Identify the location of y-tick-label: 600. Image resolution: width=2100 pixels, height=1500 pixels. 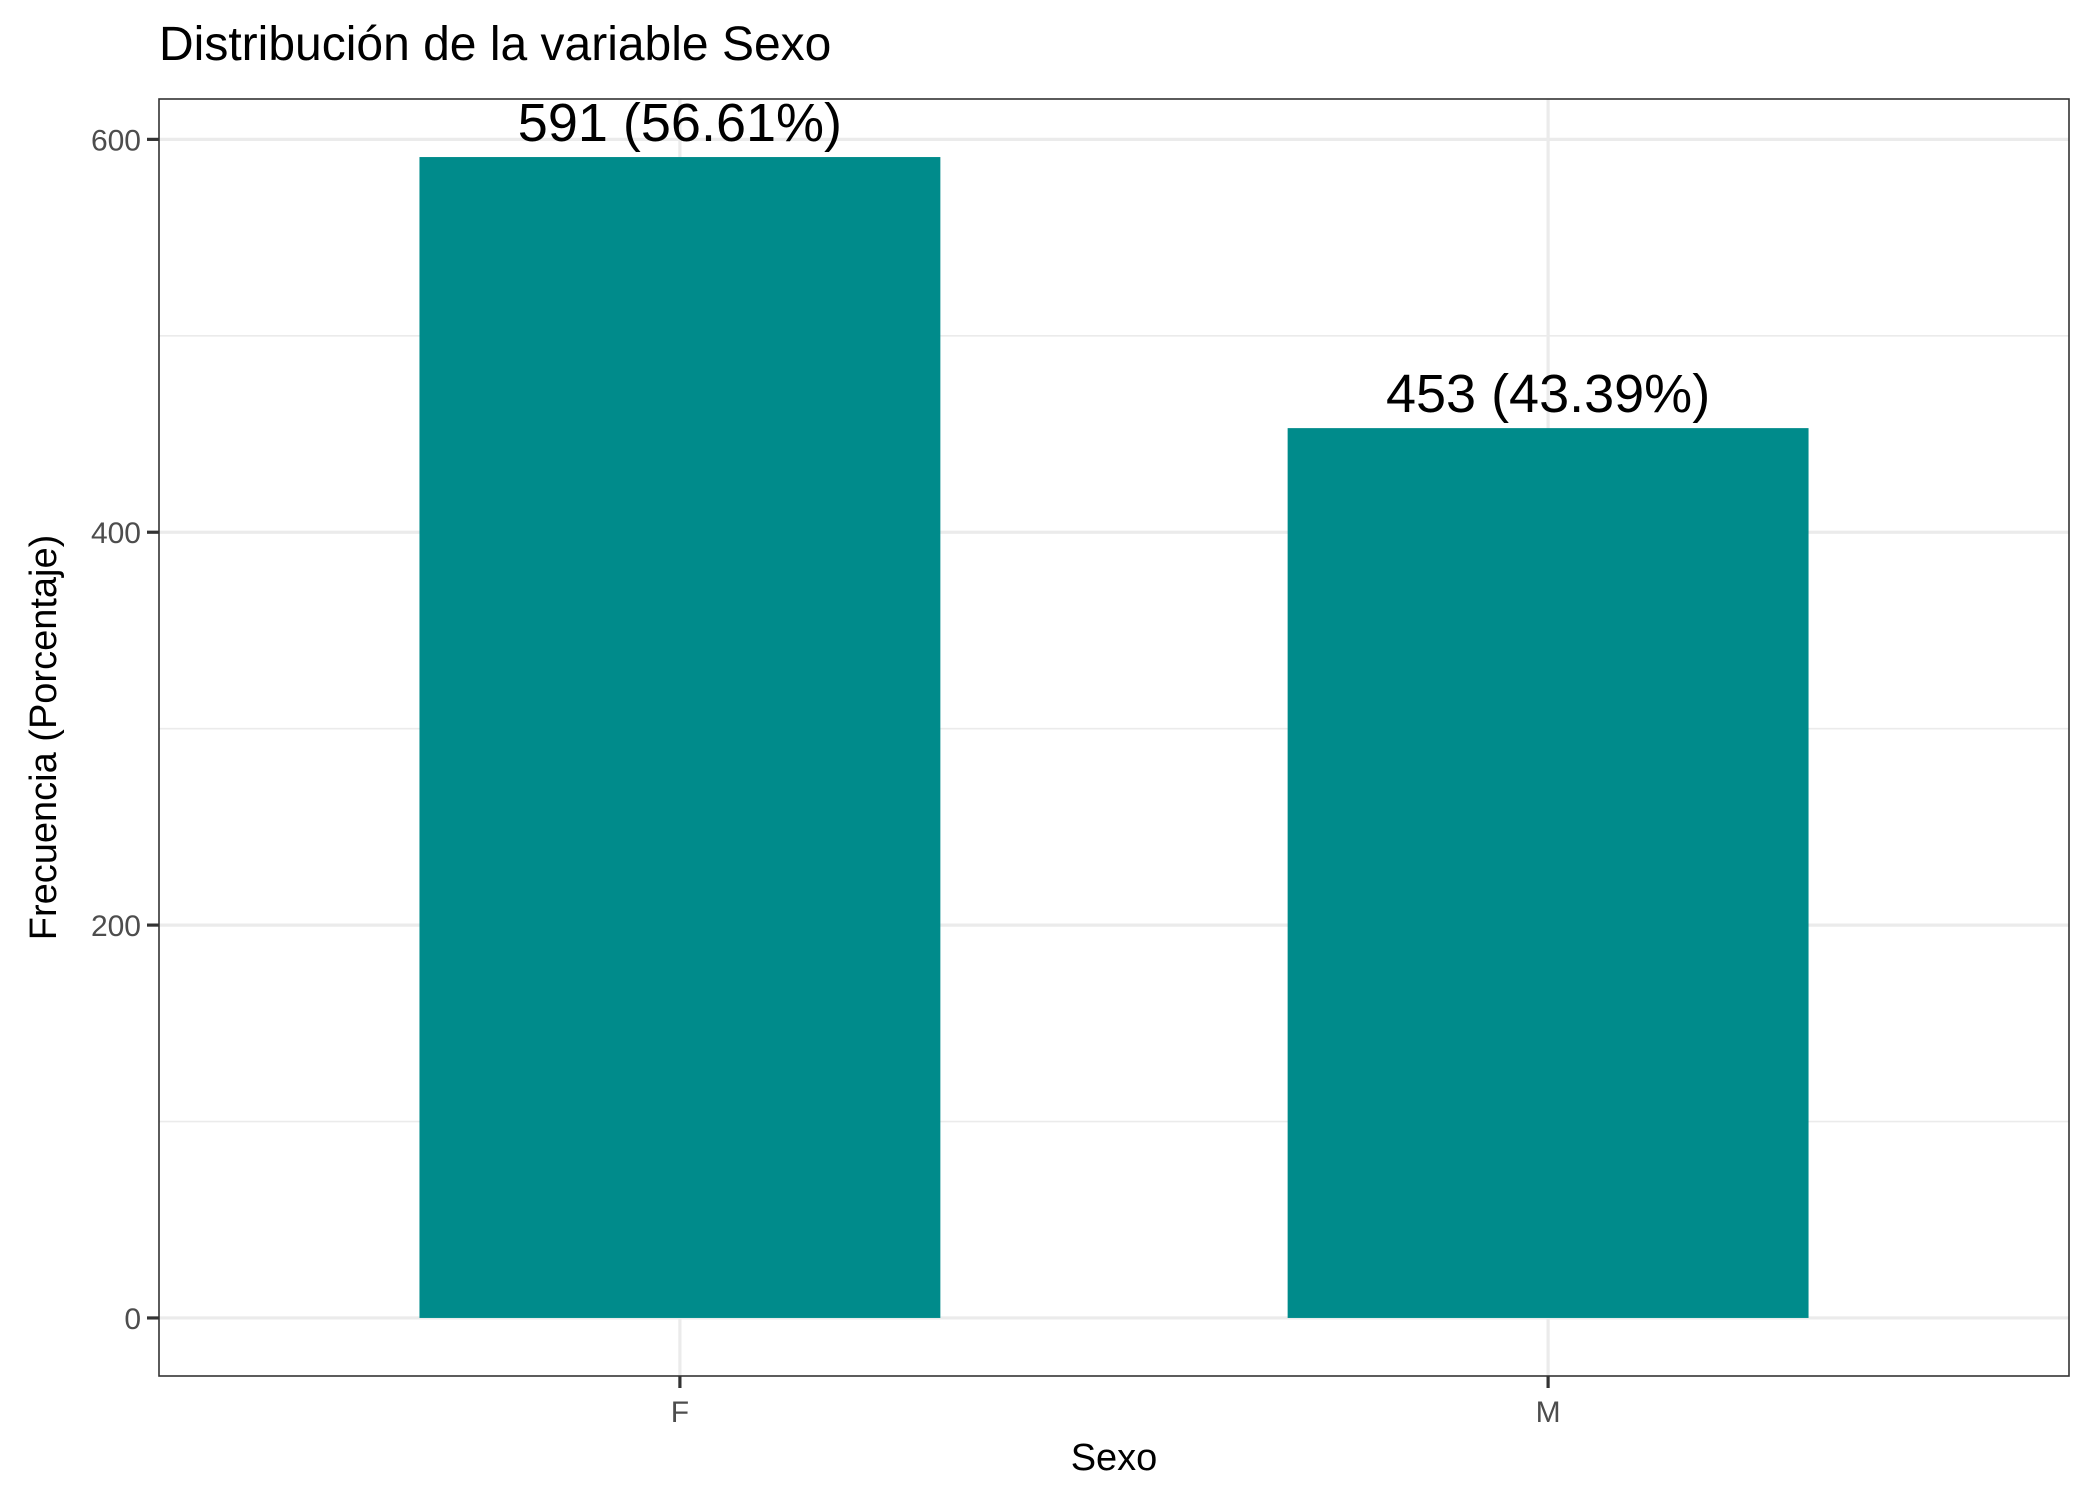
(116, 140).